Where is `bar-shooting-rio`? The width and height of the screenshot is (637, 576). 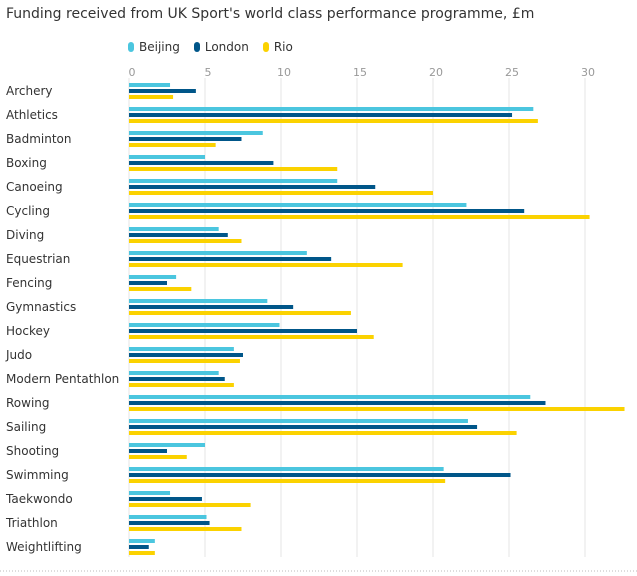
bar-shooting-rio is located at coordinates (158, 457).